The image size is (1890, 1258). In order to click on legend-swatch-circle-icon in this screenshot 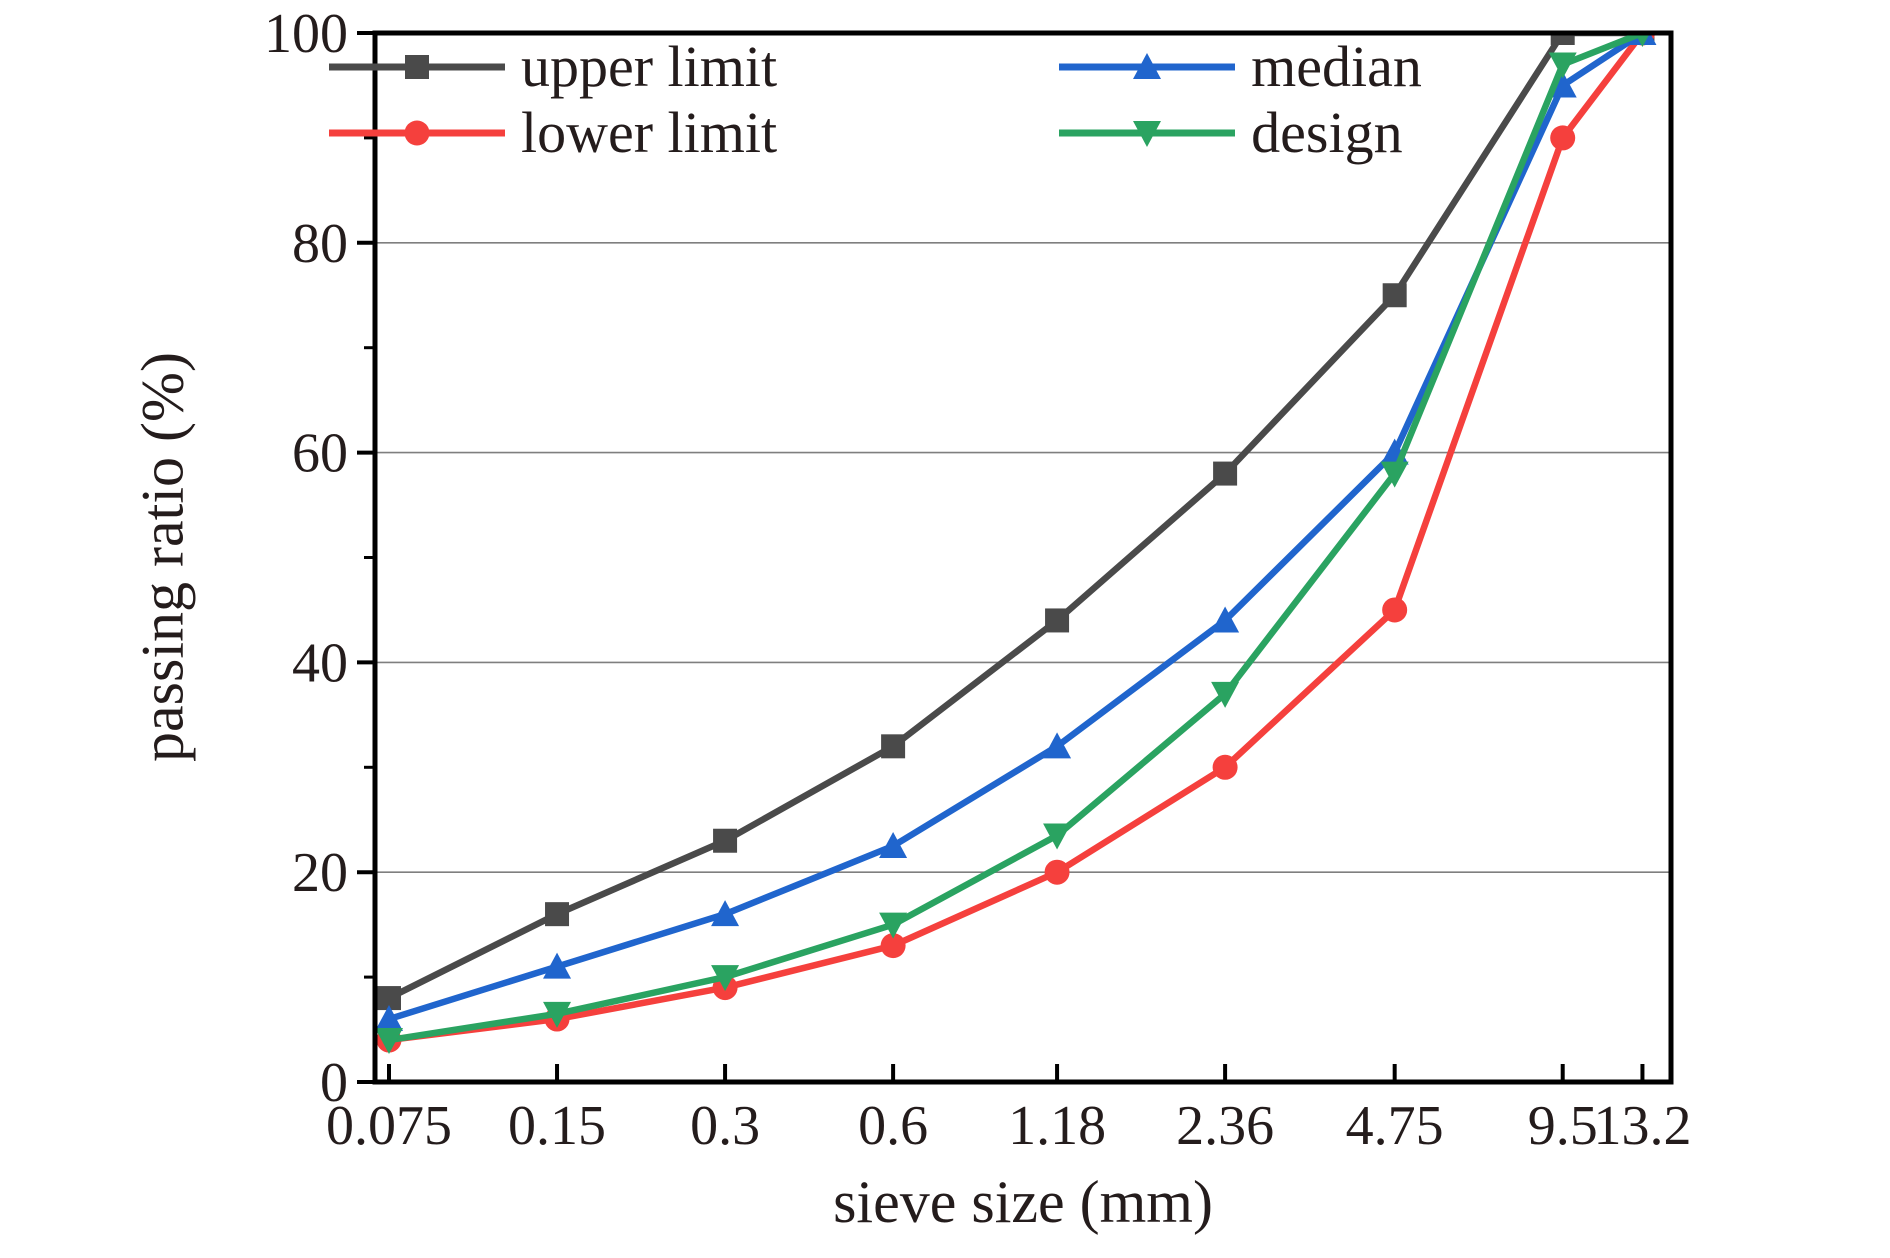, I will do `click(417, 133)`.